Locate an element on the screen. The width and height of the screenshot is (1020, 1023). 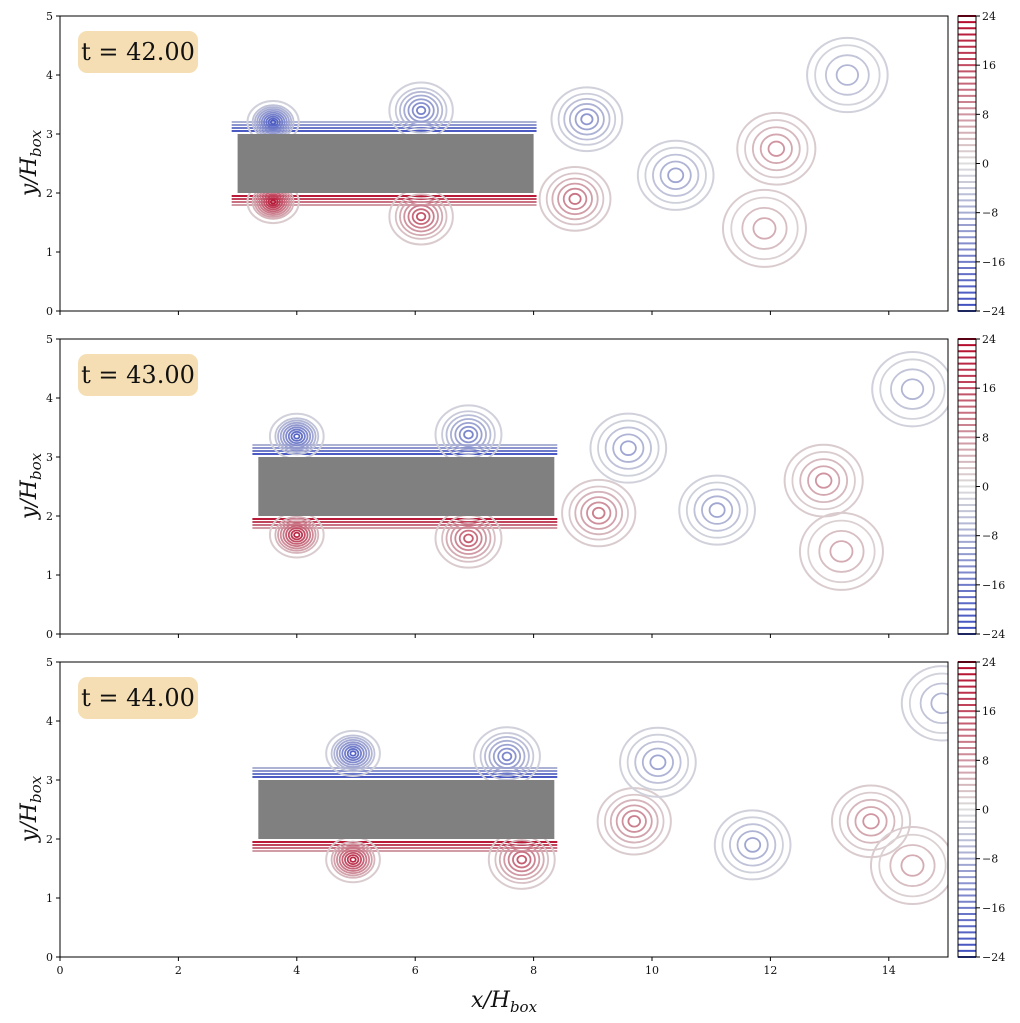
x-axis-label-main: x/H is located at coordinates (491, 1000).